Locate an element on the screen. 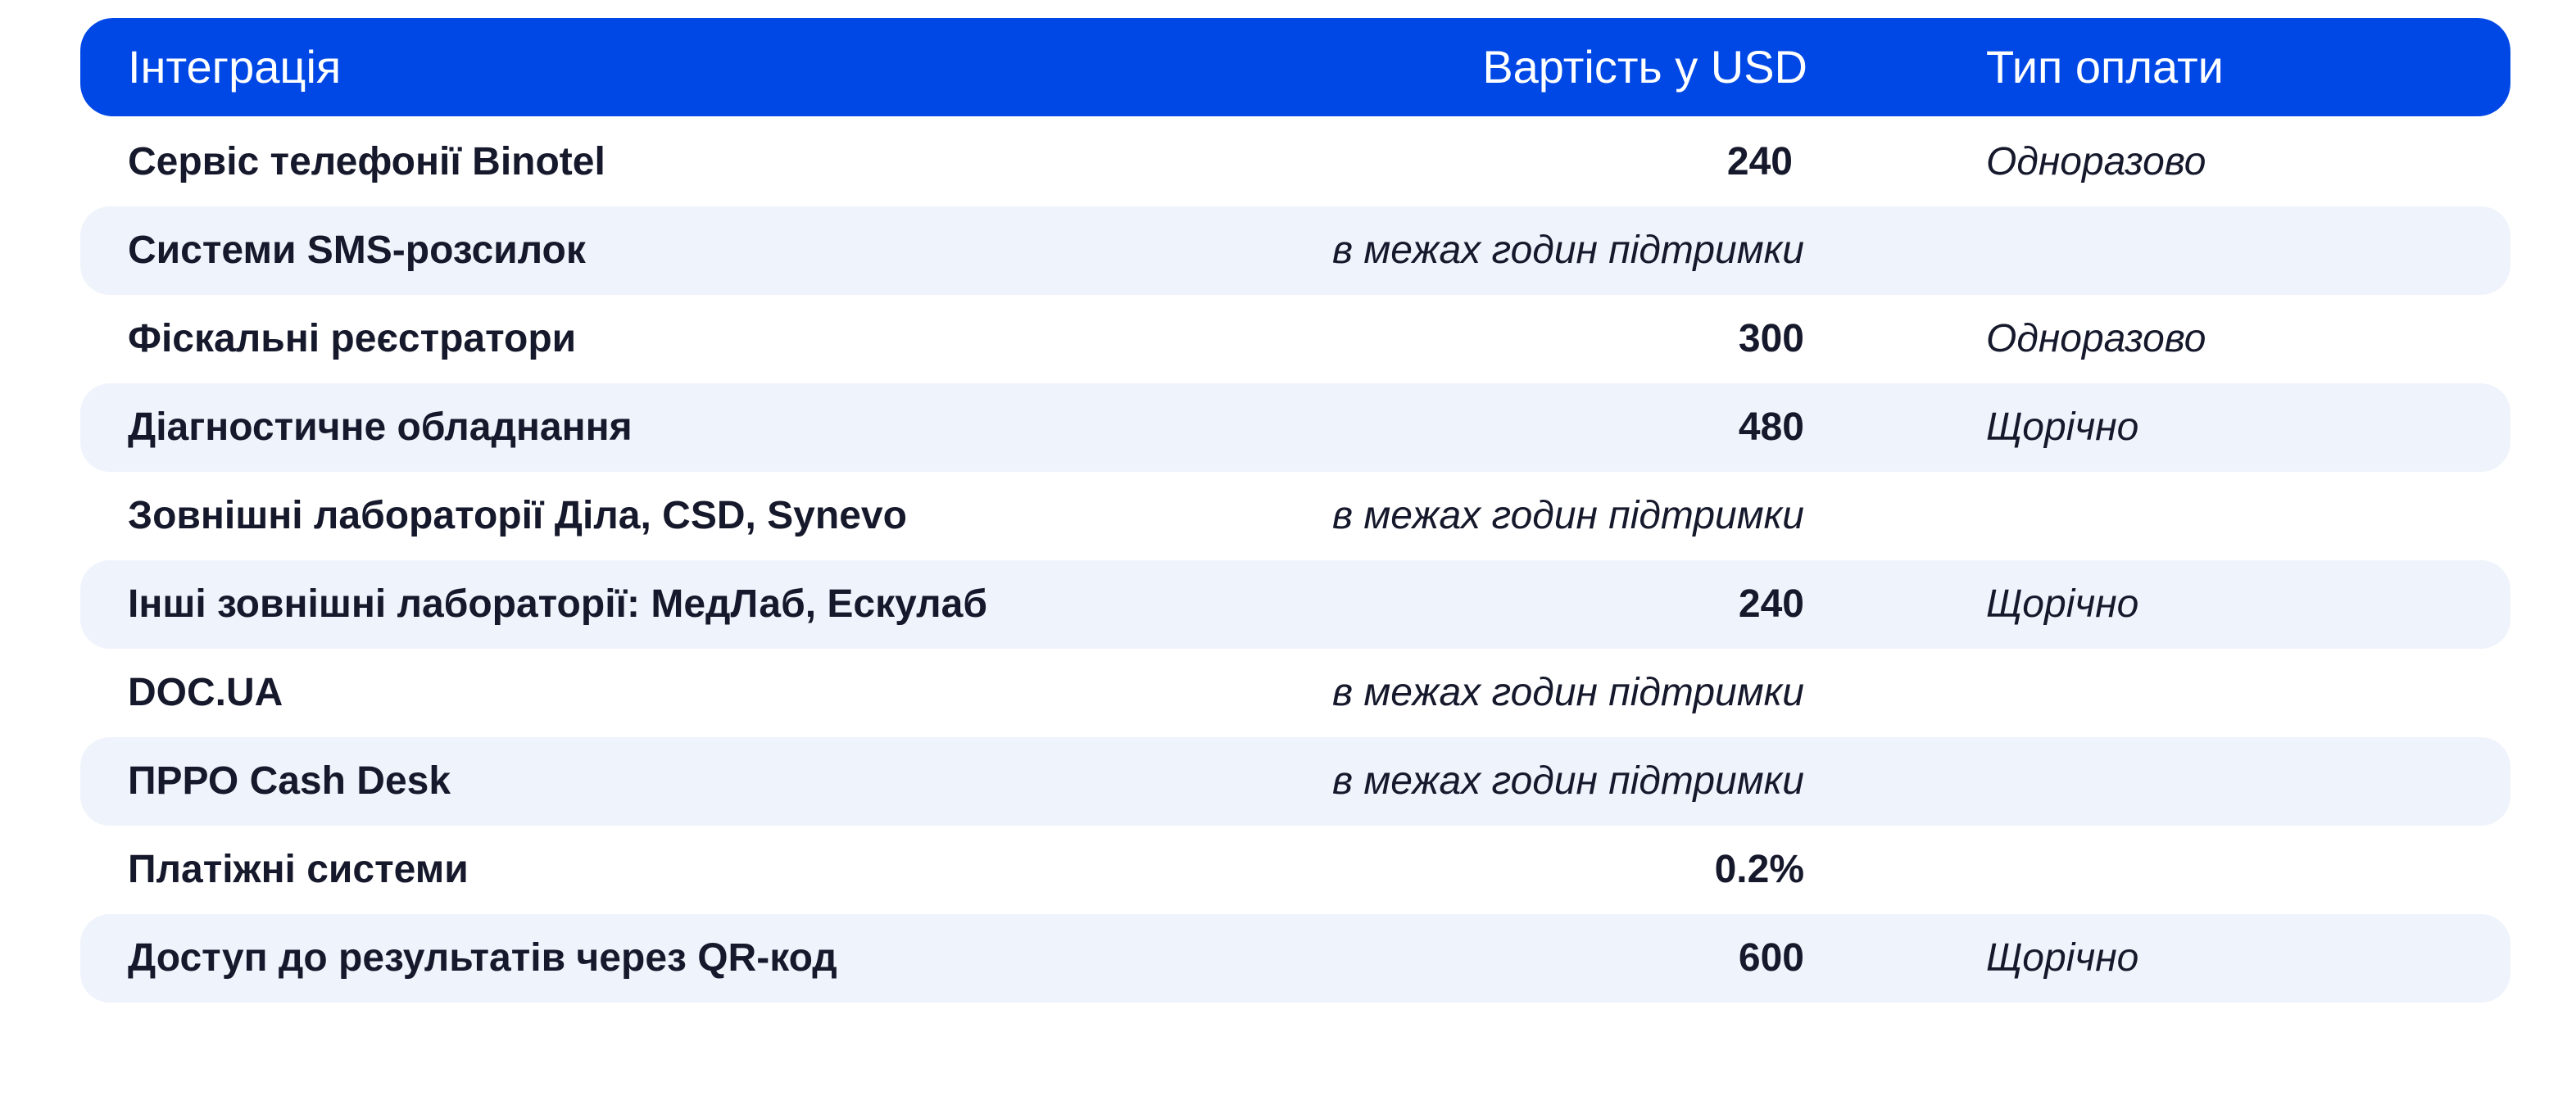 Image resolution: width=2576 pixels, height=1114 pixels. header-payment-type: Тип оплати is located at coordinates (2105, 67).